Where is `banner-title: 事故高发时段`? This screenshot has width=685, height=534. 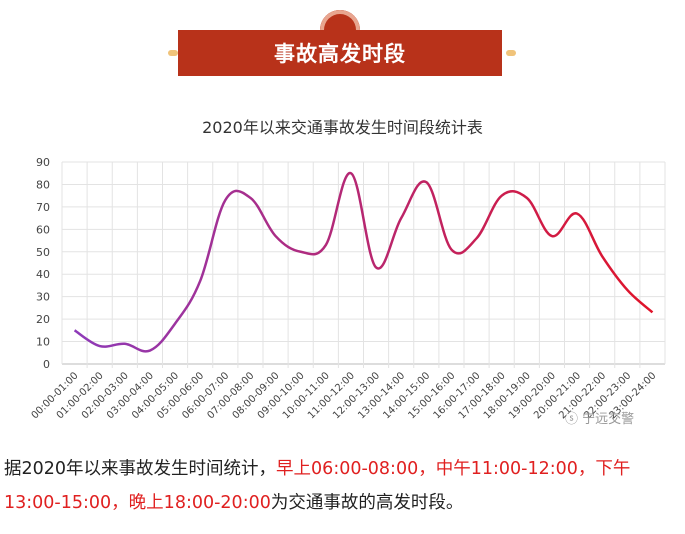 banner-title: 事故高发时段 is located at coordinates (340, 53).